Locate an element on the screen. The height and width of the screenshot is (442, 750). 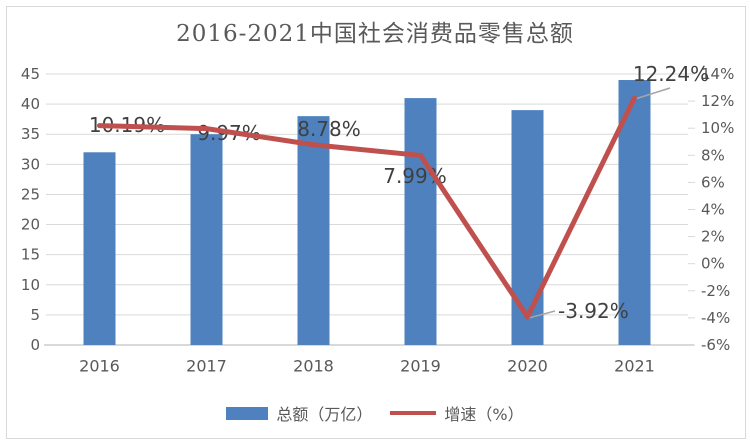
bar-2020 is located at coordinates (527, 227).